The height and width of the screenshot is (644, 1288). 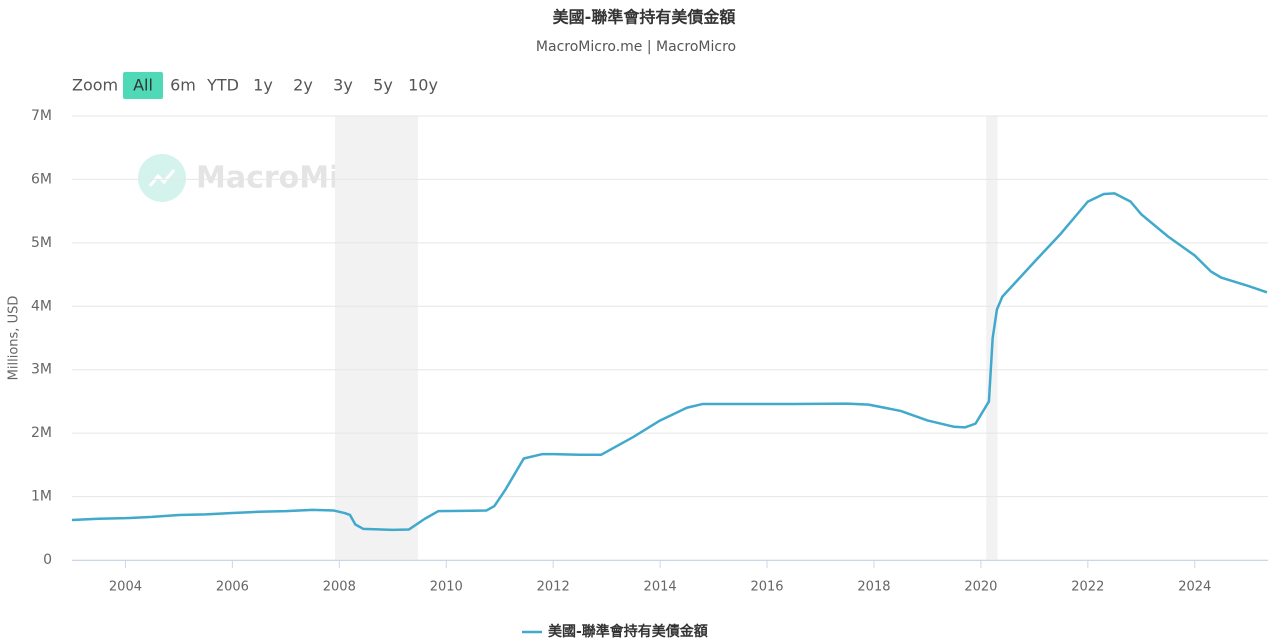 I want to click on zoom-button: 10y, so click(x=423, y=85).